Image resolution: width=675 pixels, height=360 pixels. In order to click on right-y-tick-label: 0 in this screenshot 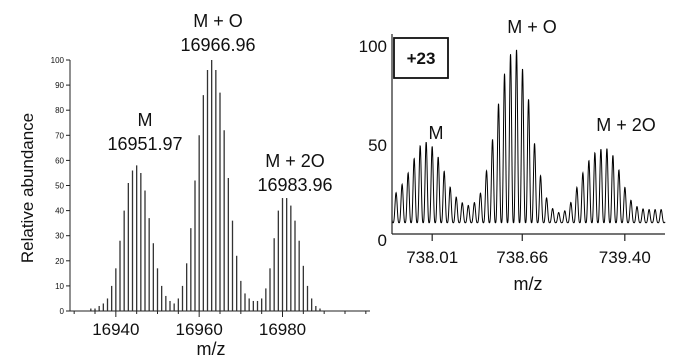, I will do `click(382, 240)`.